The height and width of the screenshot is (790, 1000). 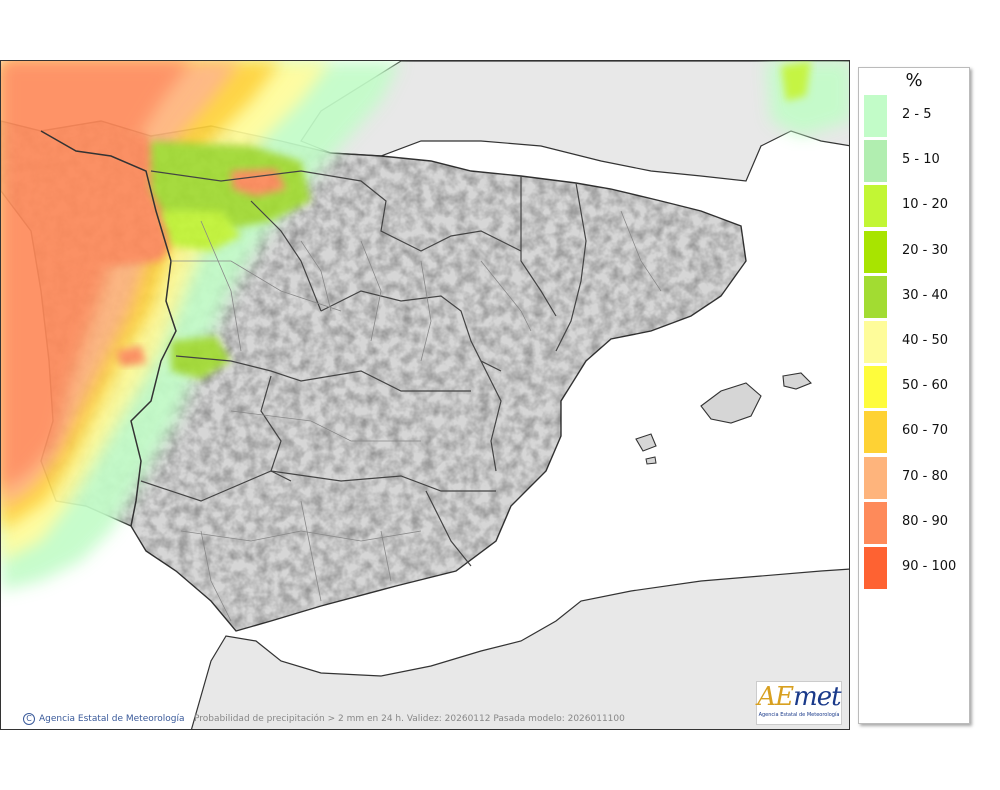 I want to click on legend-label: 50 - 60, so click(x=925, y=386).